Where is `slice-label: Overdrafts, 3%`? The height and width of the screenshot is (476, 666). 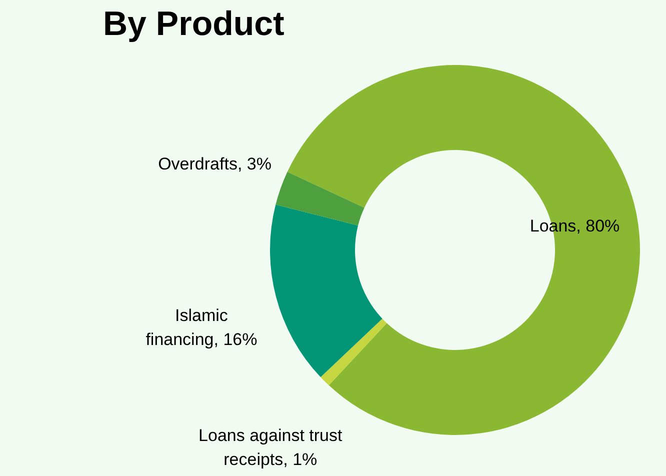 slice-label: Overdrafts, 3% is located at coordinates (215, 164).